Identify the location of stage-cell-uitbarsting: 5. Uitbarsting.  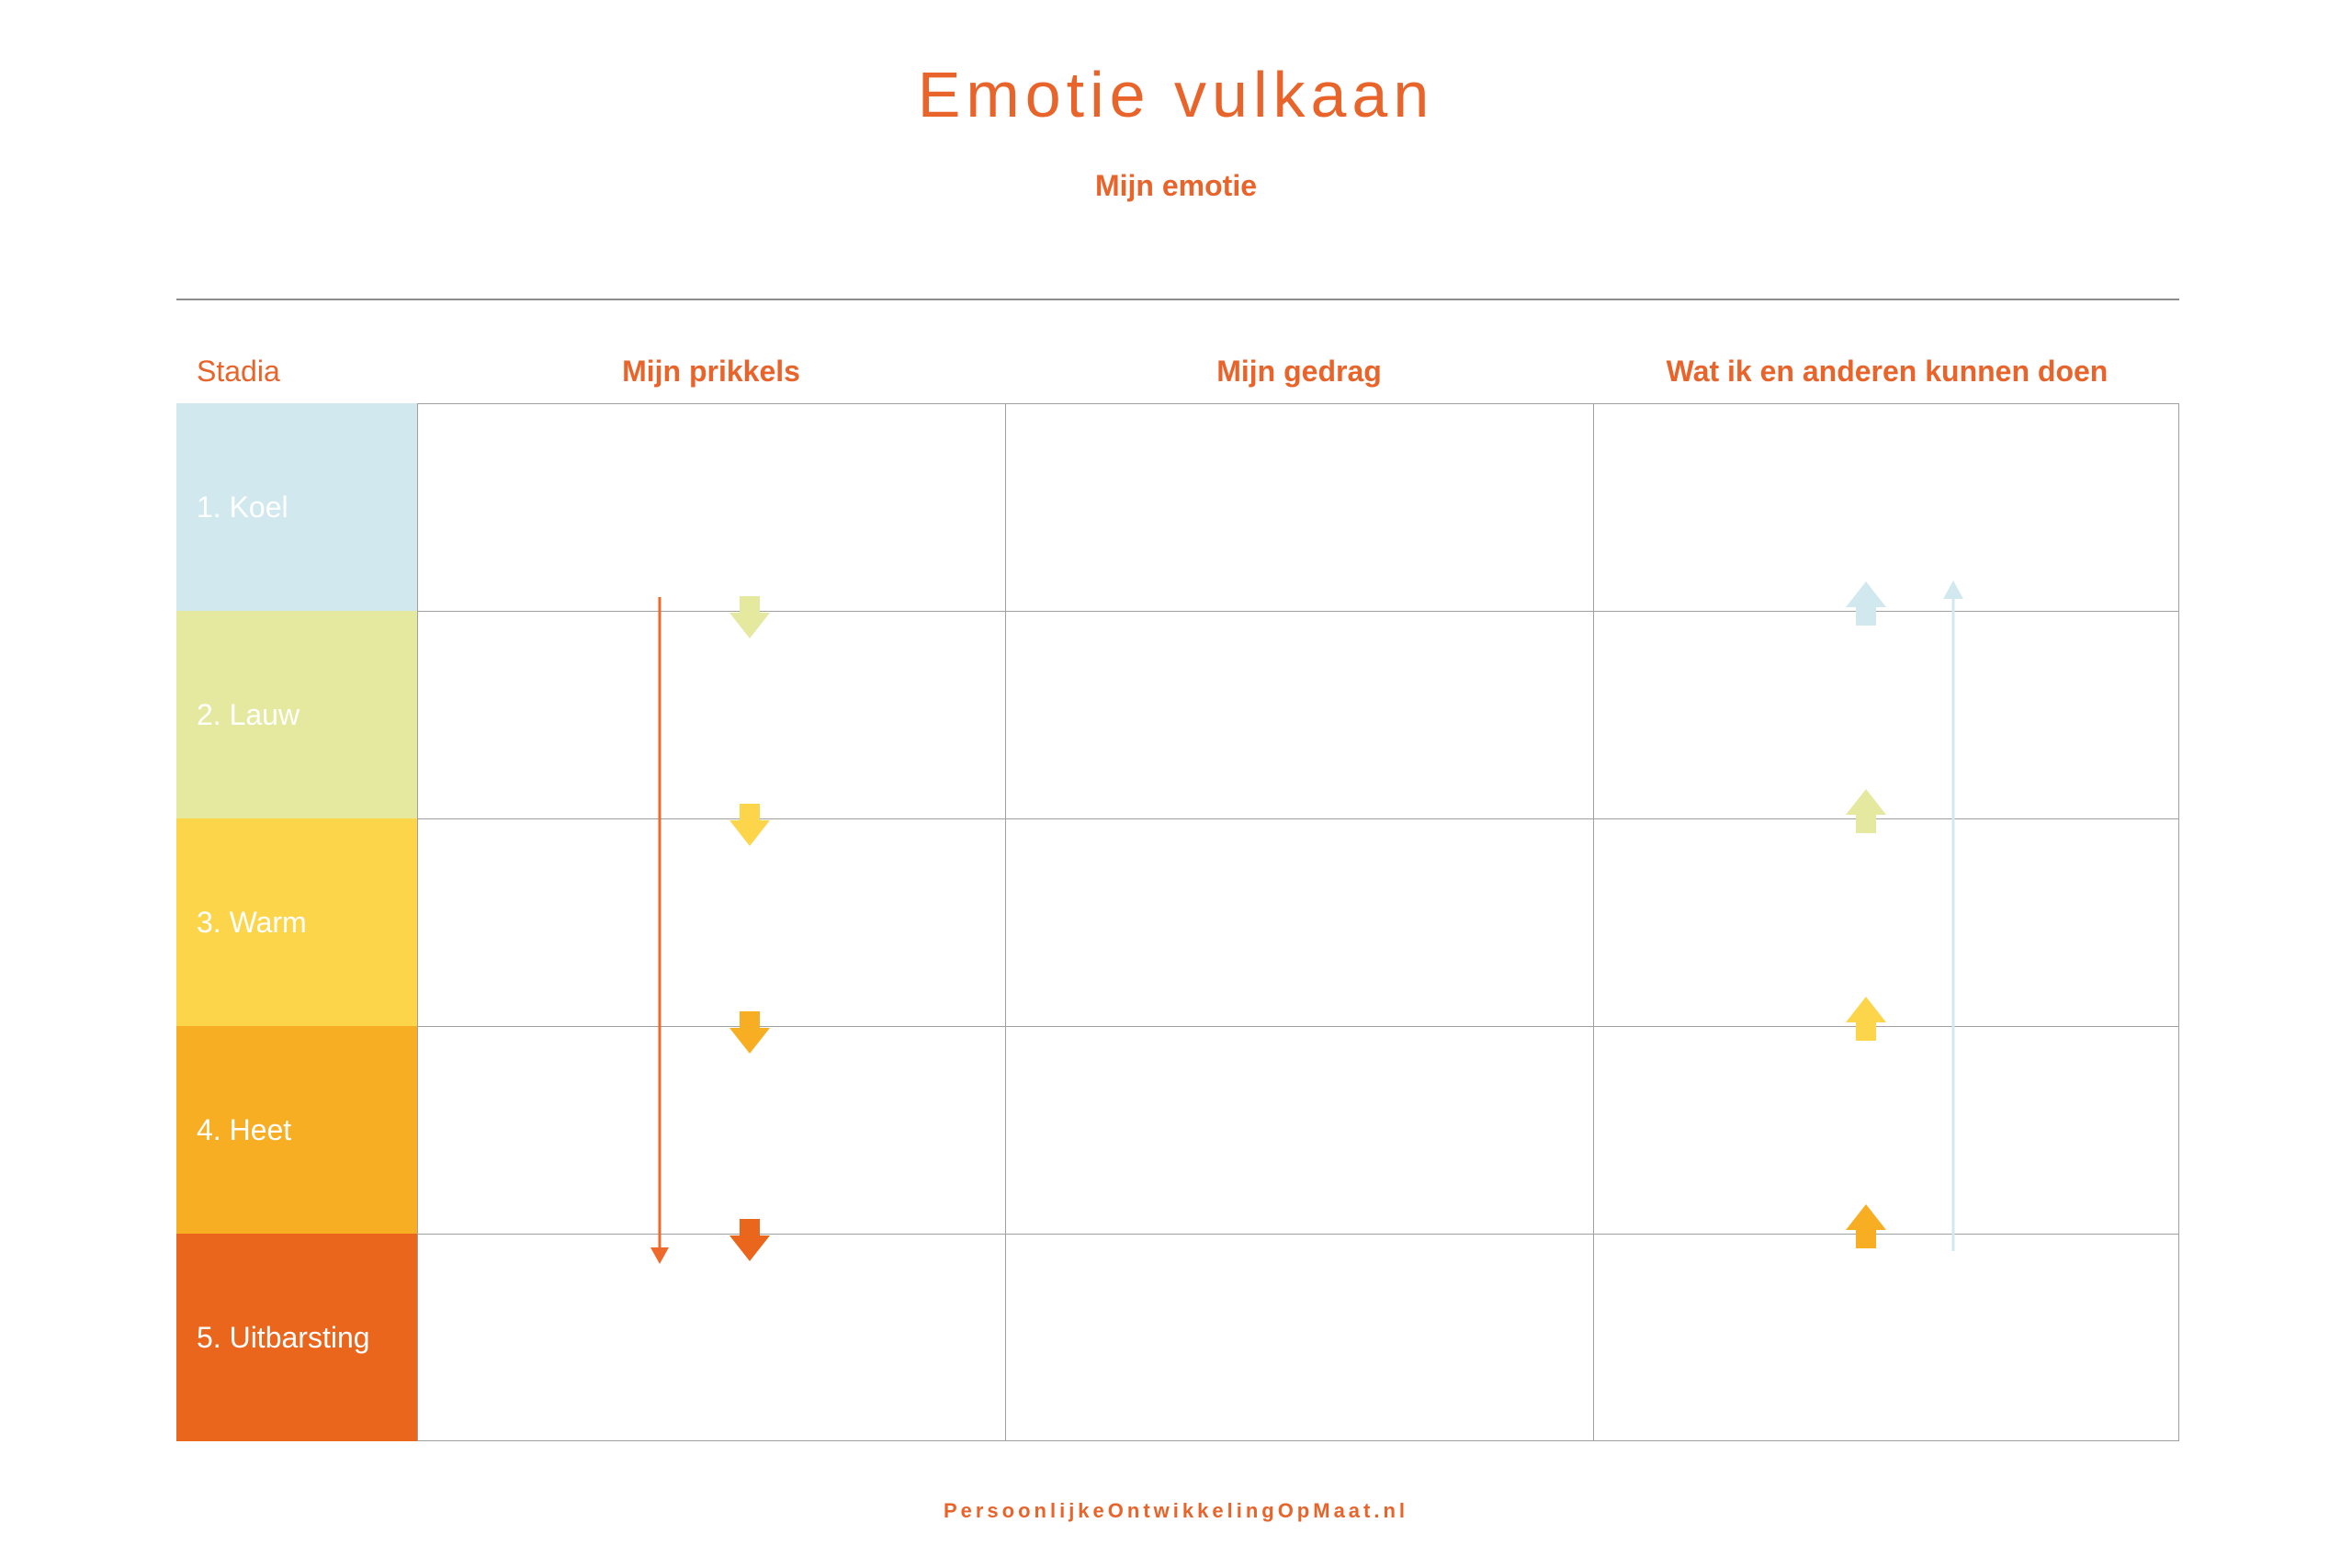
(296, 1338).